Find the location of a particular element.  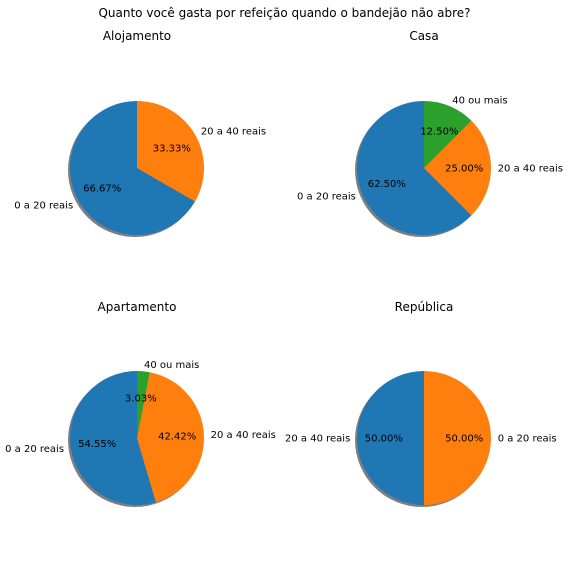

pie-slice-alojamento-0-a-20-reais is located at coordinates (132, 168).